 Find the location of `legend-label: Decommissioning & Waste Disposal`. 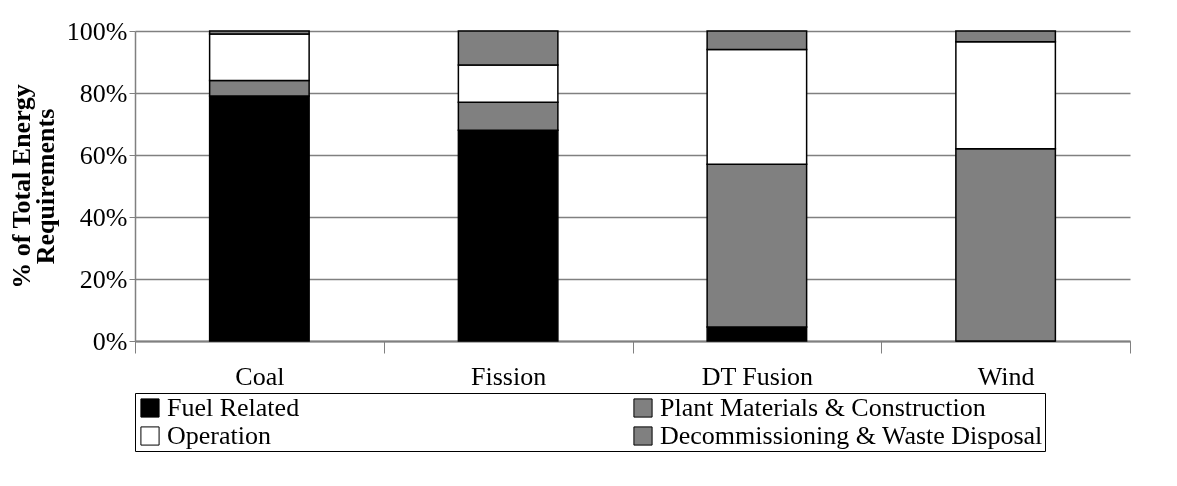

legend-label: Decommissioning & Waste Disposal is located at coordinates (851, 435).